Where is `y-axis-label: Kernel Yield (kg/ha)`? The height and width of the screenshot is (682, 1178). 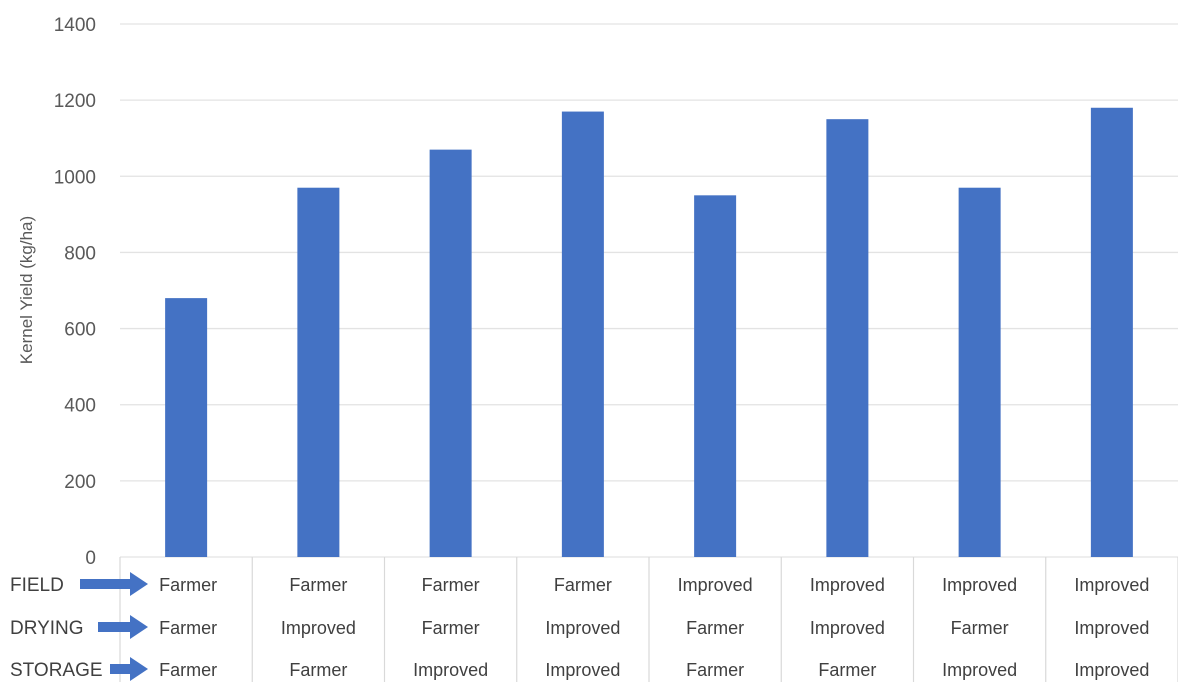 y-axis-label: Kernel Yield (kg/ha) is located at coordinates (26, 290).